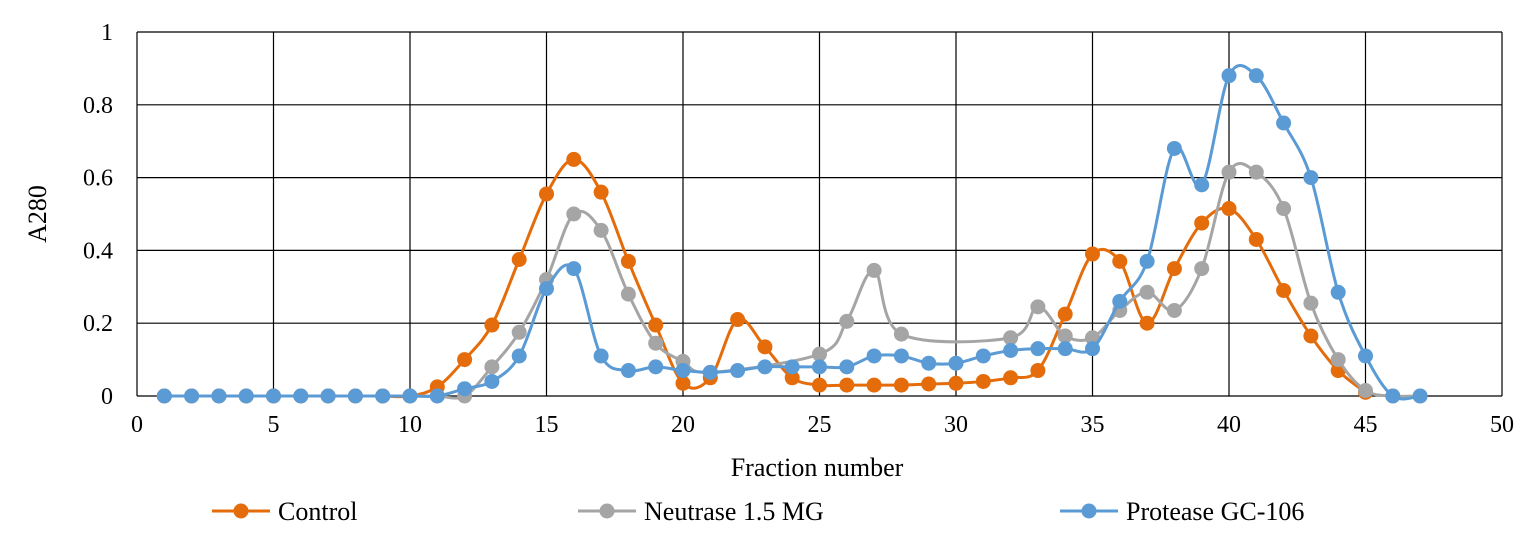  I want to click on x-tick-label: 35, so click(1093, 425).